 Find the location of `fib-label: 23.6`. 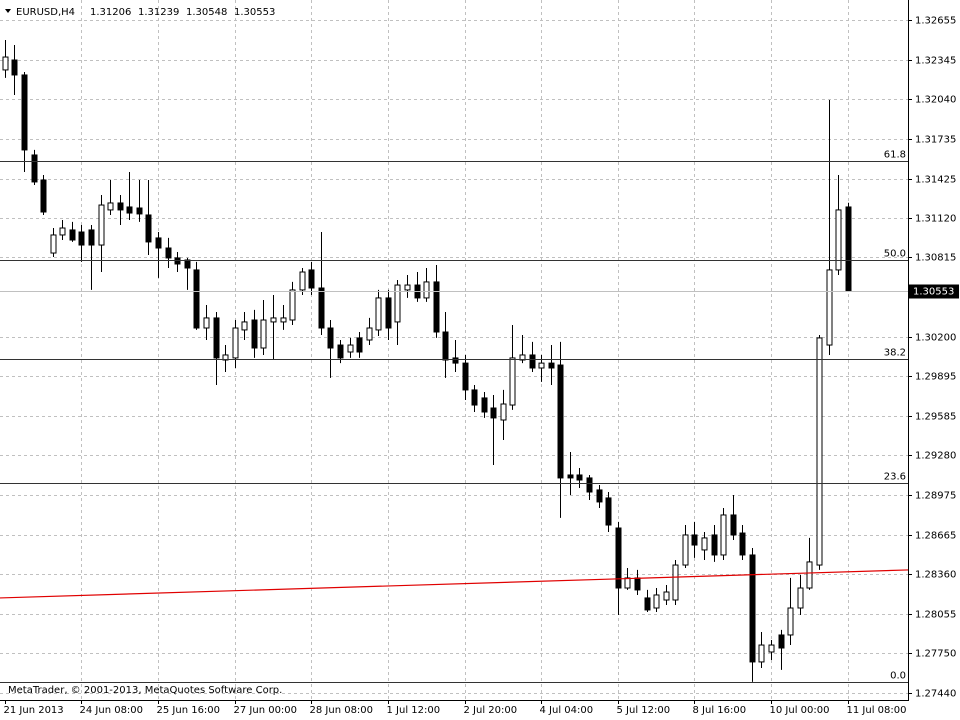

fib-label: 23.6 is located at coordinates (895, 477).